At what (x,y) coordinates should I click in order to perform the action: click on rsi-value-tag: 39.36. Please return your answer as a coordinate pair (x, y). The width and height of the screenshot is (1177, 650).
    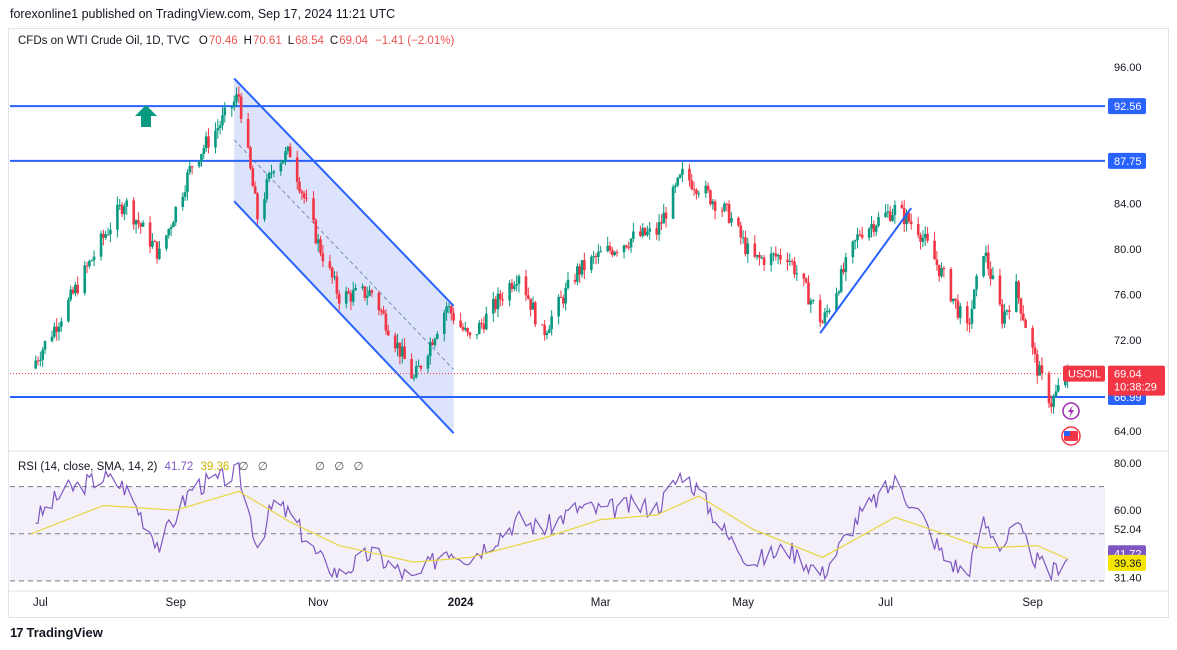
    Looking at the image, I should click on (1128, 564).